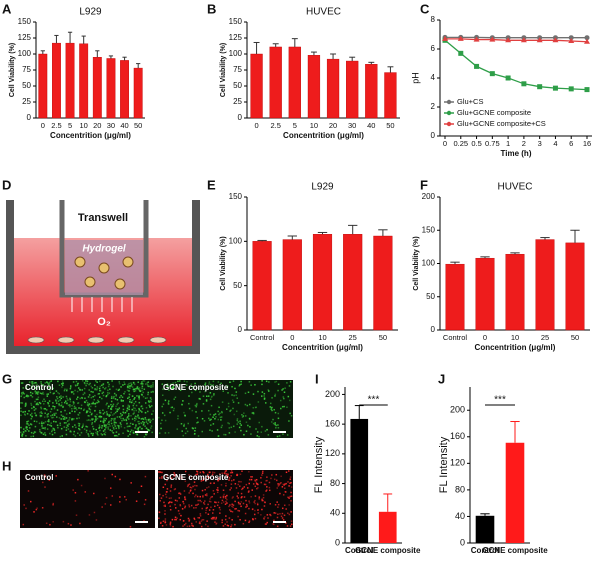  I want to click on insert-label: Transwell, so click(103, 218).